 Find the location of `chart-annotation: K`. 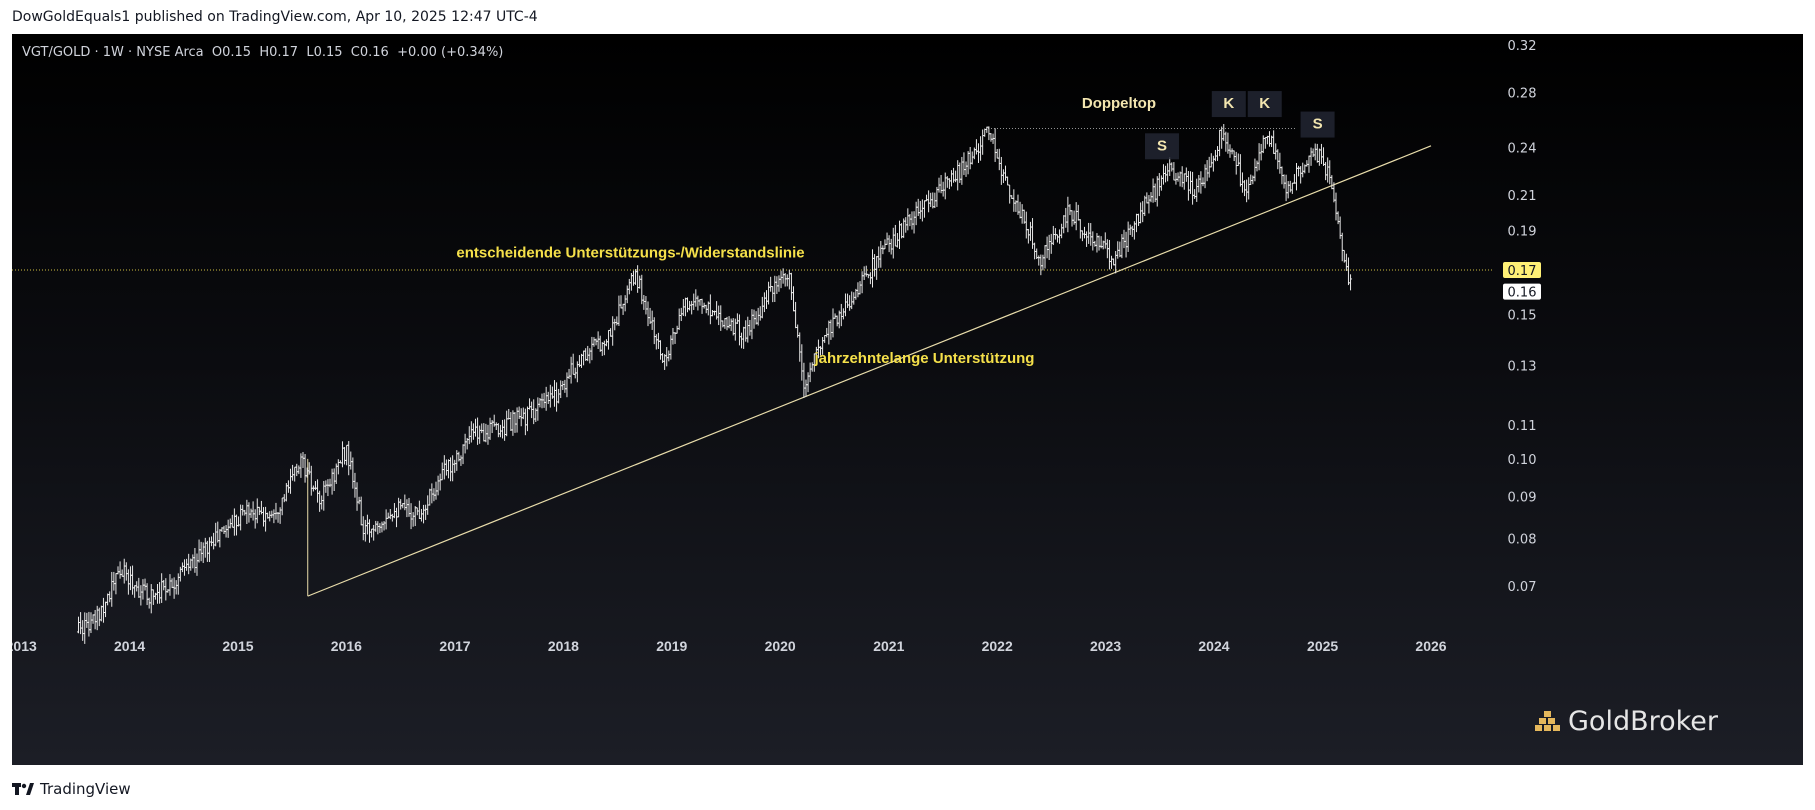

chart-annotation: K is located at coordinates (1228, 103).